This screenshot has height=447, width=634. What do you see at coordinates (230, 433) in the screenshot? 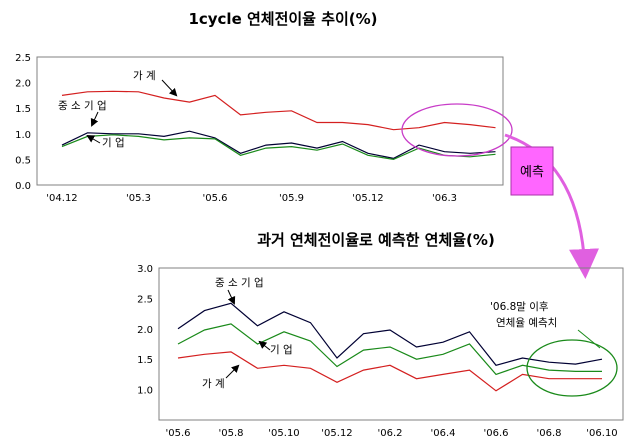
I see `bottom-x-tick-label: '05.8` at bounding box center [230, 433].